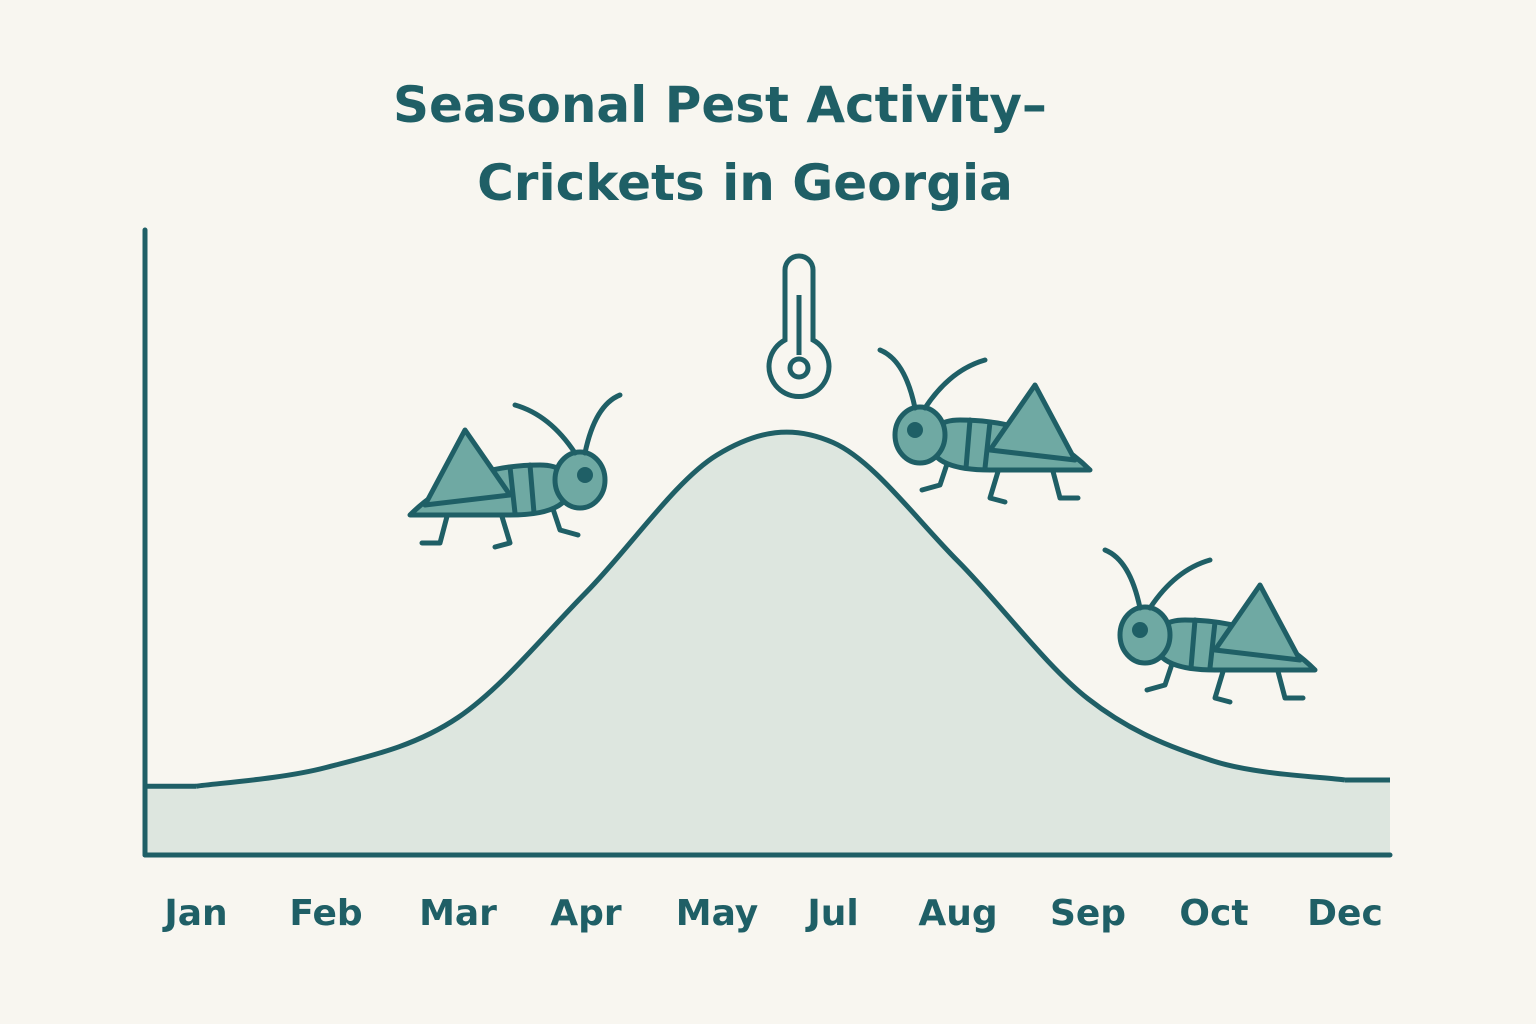 The height and width of the screenshot is (1024, 1536). I want to click on x-tick-label: Jan, so click(194, 913).